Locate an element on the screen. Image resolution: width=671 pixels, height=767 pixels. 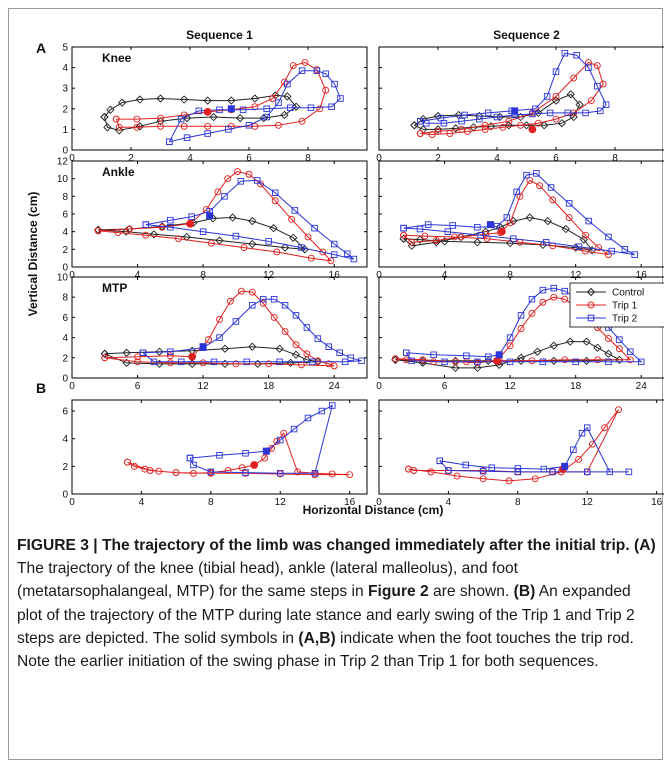
y-tick-label: 0 is located at coordinates (65, 268).